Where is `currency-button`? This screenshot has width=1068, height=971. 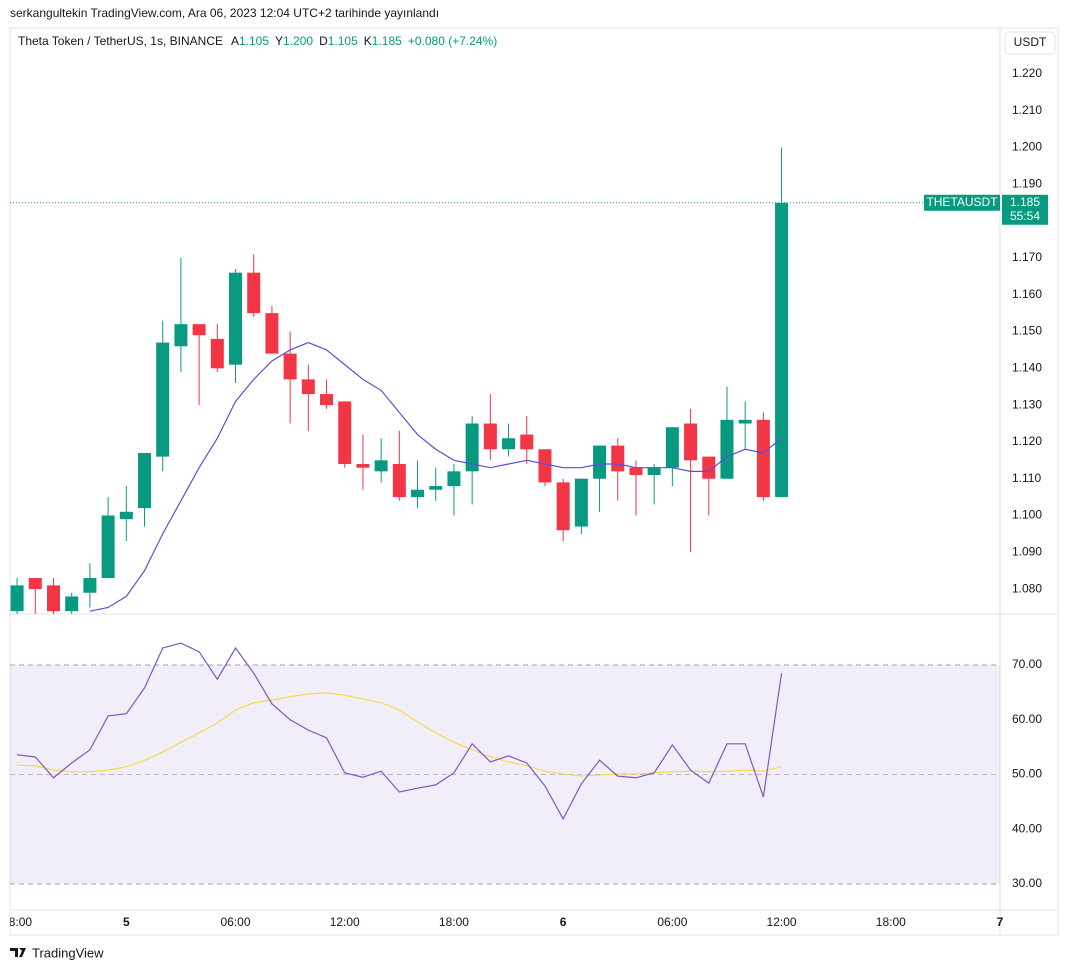
currency-button is located at coordinates (1030, 43).